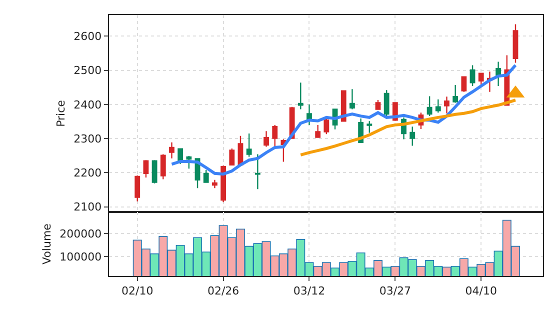  Describe the element at coordinates (138, 291) in the screenshot. I see `x-tick-label: 02/10` at that location.